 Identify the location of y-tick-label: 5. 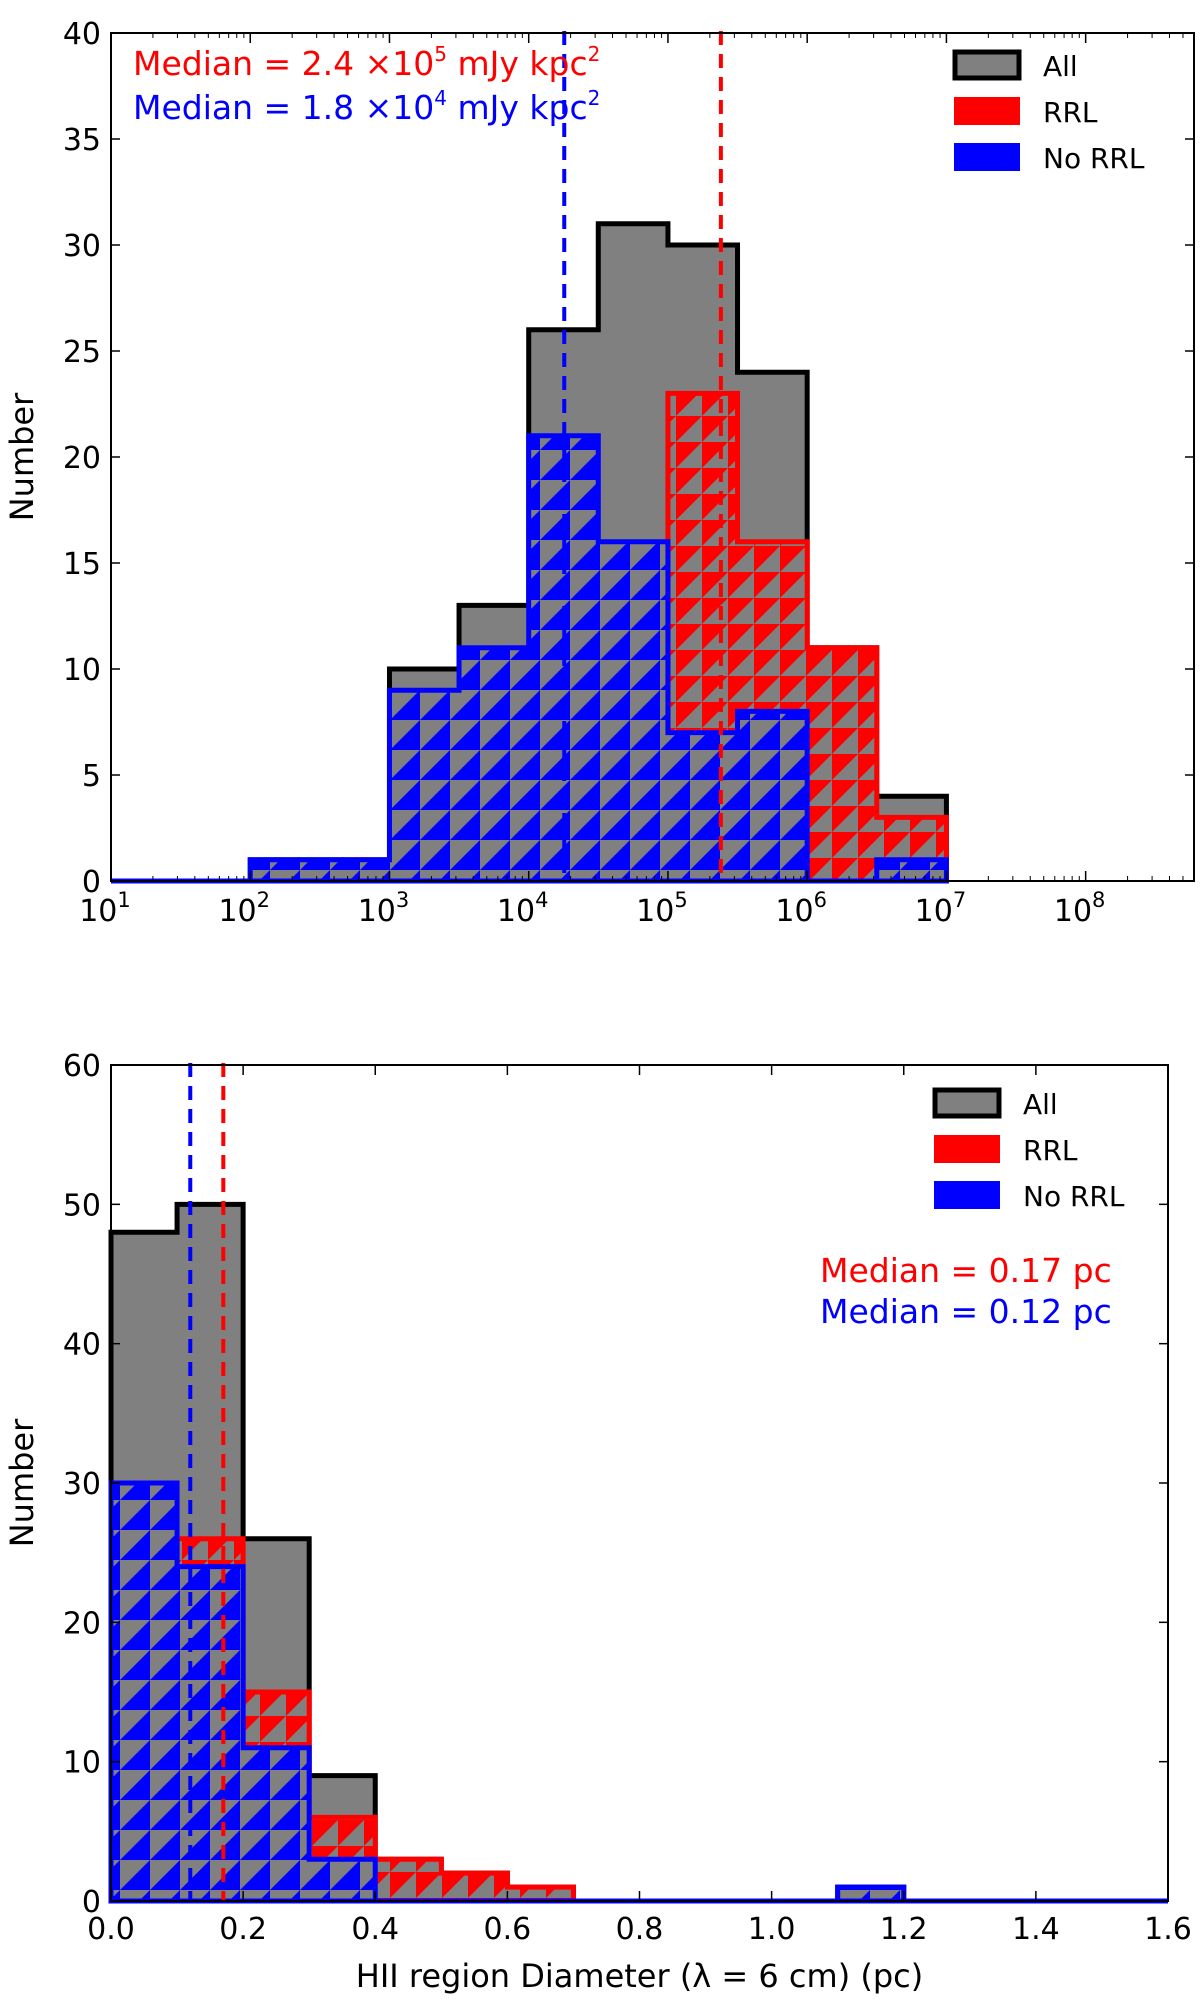
(91, 776).